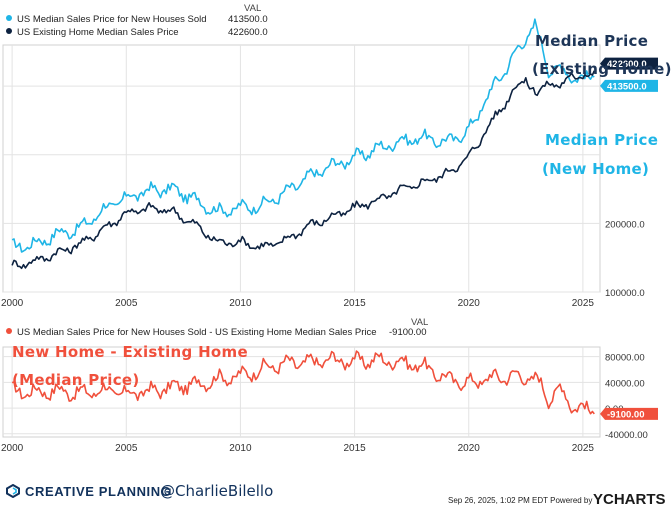 Image resolution: width=671 pixels, height=511 pixels. Describe the element at coordinates (248, 32) in the screenshot. I see `legend-value-existing: 422600.0` at that location.